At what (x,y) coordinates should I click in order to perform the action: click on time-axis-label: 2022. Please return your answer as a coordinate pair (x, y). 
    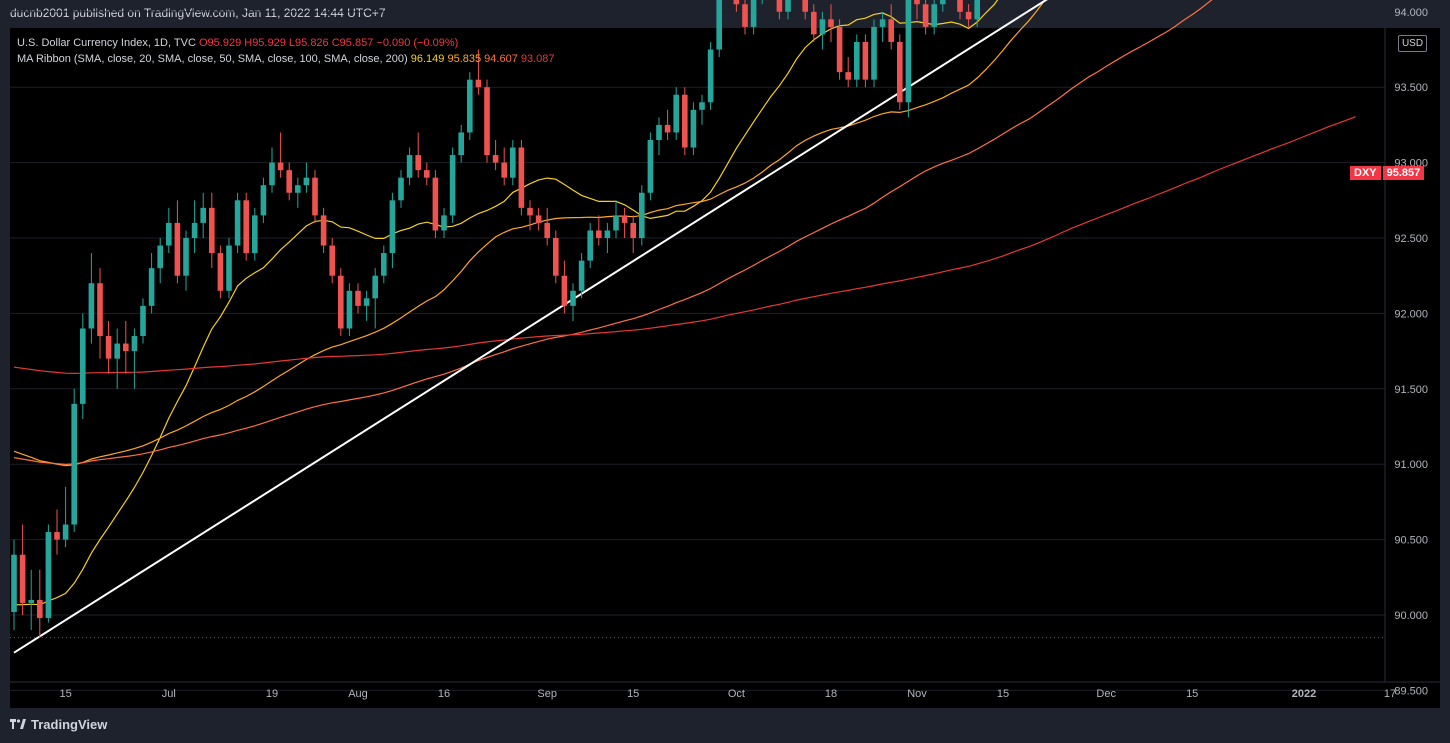
    Looking at the image, I should click on (1304, 694).